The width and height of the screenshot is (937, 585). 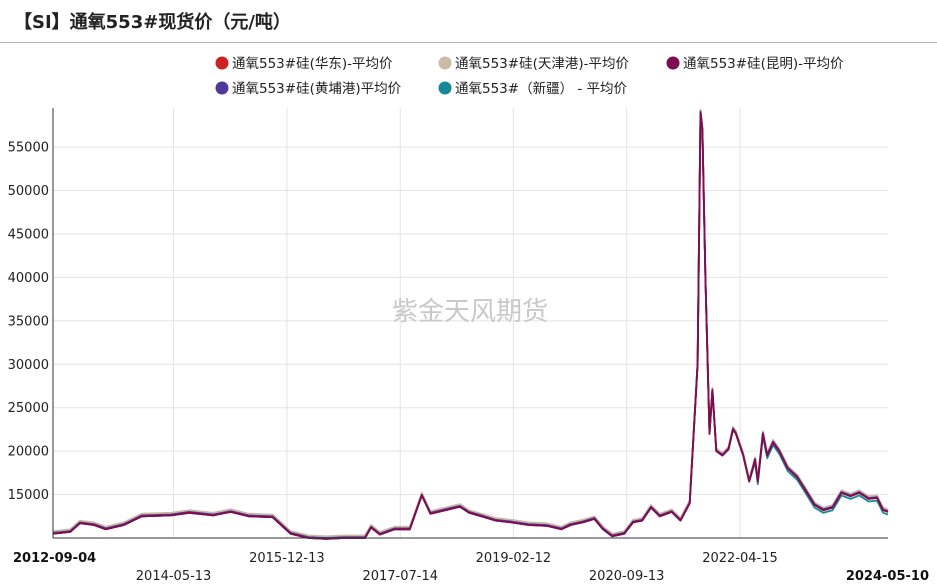 I want to click on x-tick-label: 2020-09-13, so click(x=627, y=576).